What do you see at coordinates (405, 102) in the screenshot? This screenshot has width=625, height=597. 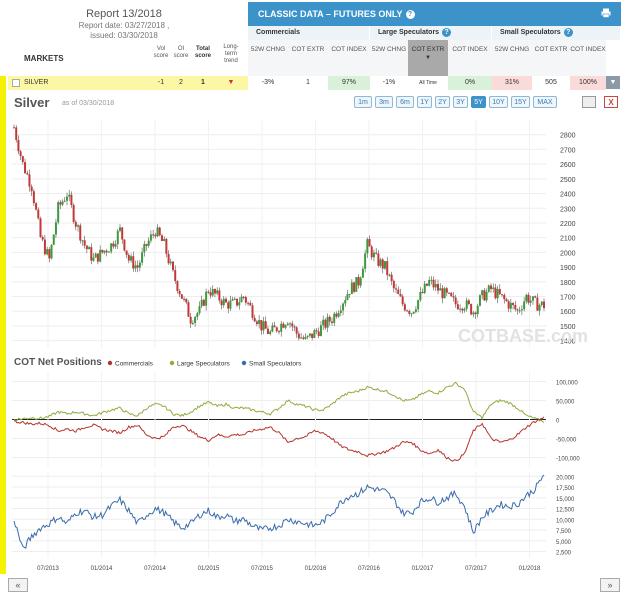 I see `range-button-6m: 6m` at bounding box center [405, 102].